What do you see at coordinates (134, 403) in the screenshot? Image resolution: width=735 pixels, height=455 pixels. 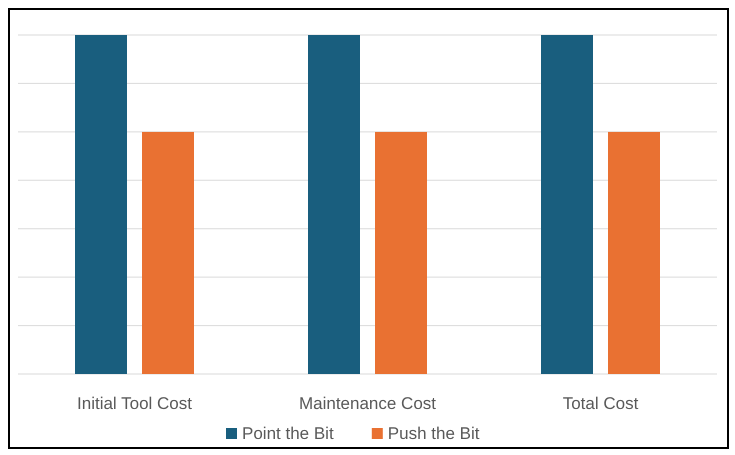 I see `x-tick-label: Initial Tool Cost` at bounding box center [134, 403].